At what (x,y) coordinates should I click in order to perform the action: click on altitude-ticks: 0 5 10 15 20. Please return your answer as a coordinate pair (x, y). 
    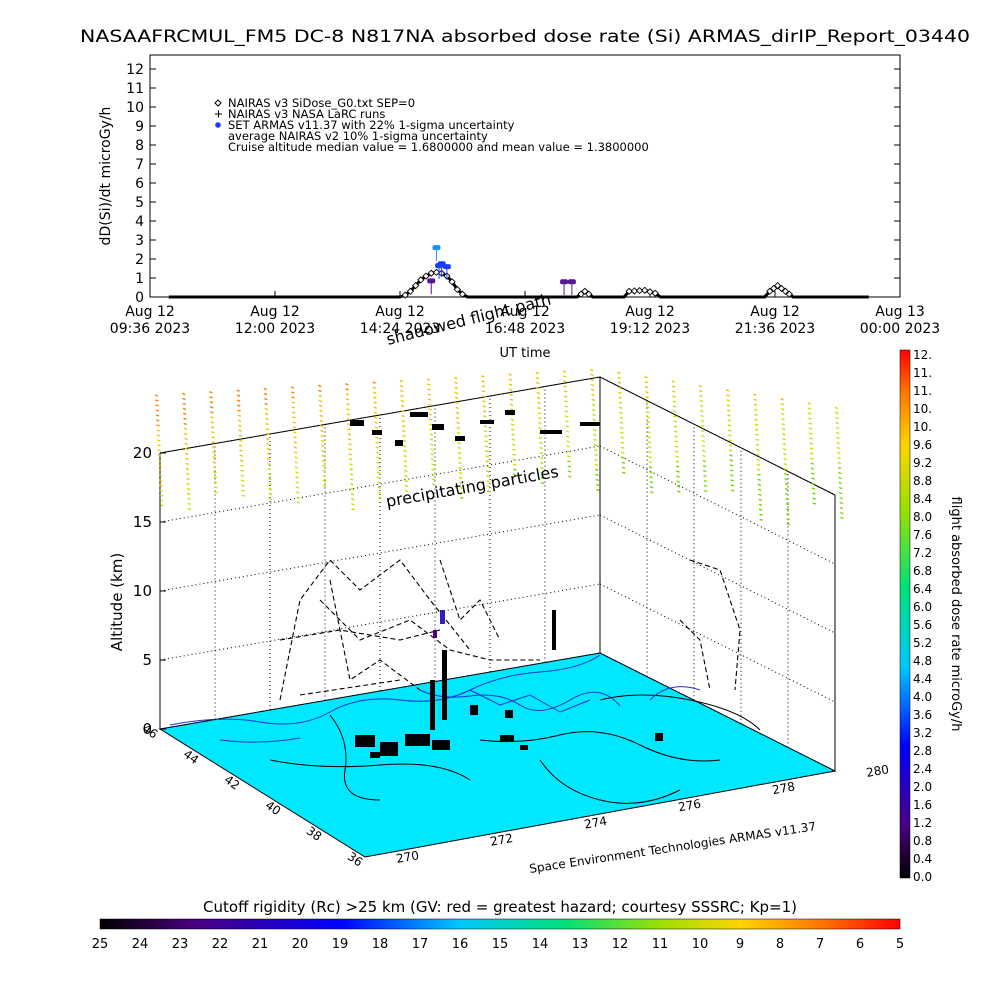
    Looking at the image, I should click on (149, 591).